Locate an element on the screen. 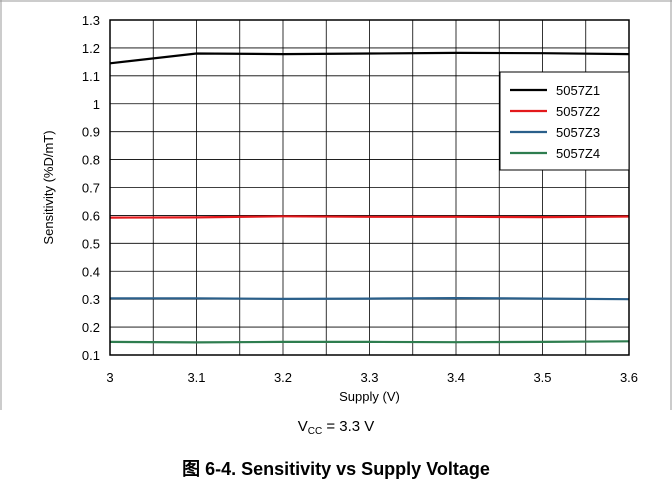 The height and width of the screenshot is (497, 672). legend-label: 5057Z3 is located at coordinates (578, 132).